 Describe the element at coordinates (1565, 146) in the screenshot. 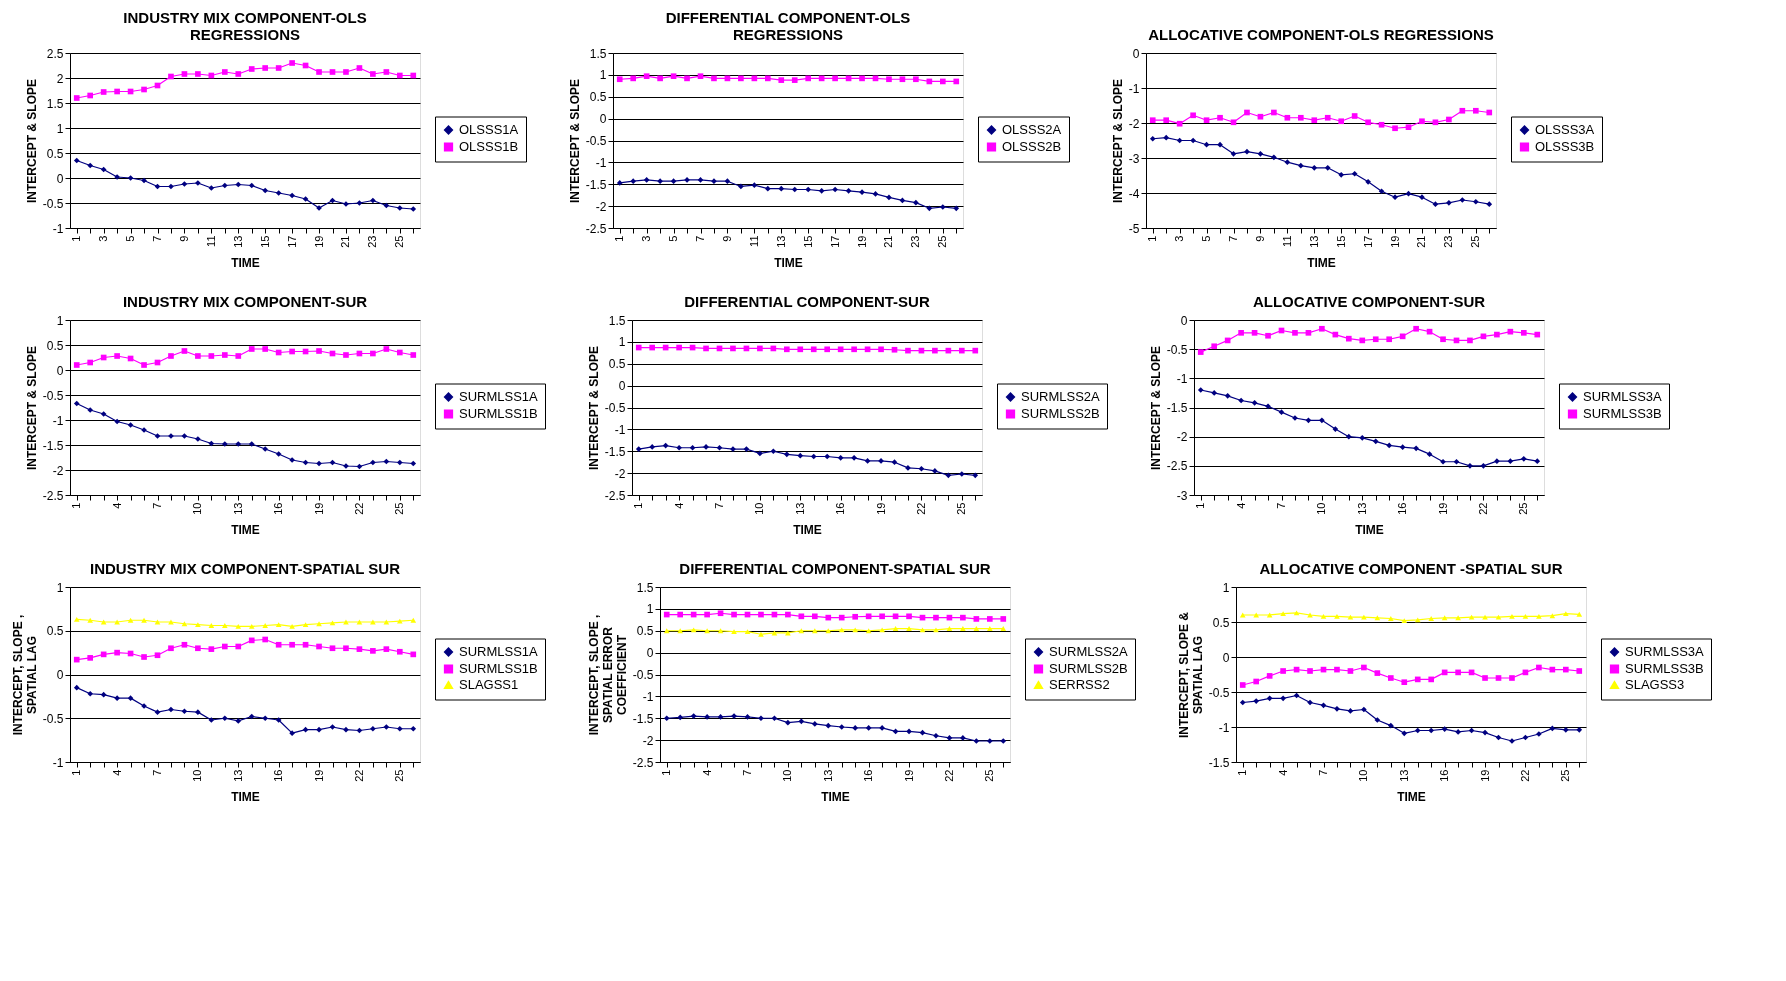

I see `legend-label: OLSSS3B` at that location.